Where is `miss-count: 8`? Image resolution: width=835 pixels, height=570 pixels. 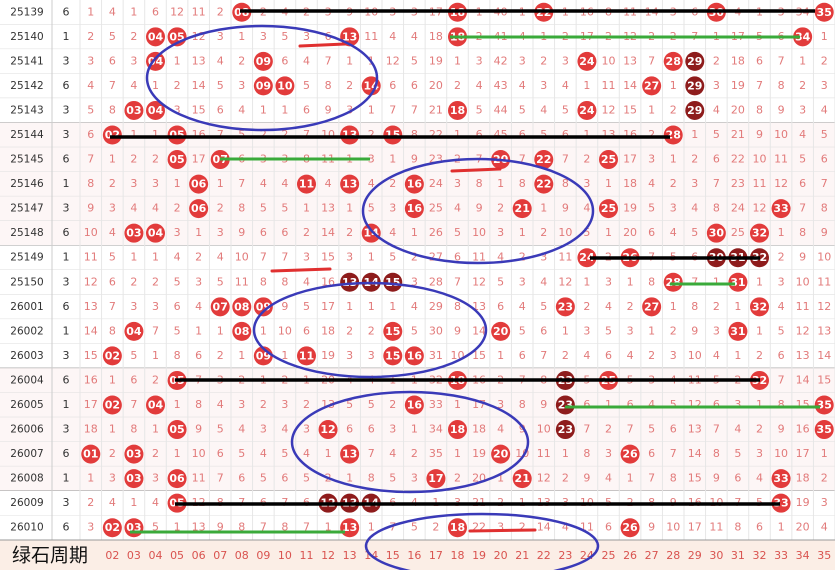
miss-count: 8 is located at coordinates (284, 281).